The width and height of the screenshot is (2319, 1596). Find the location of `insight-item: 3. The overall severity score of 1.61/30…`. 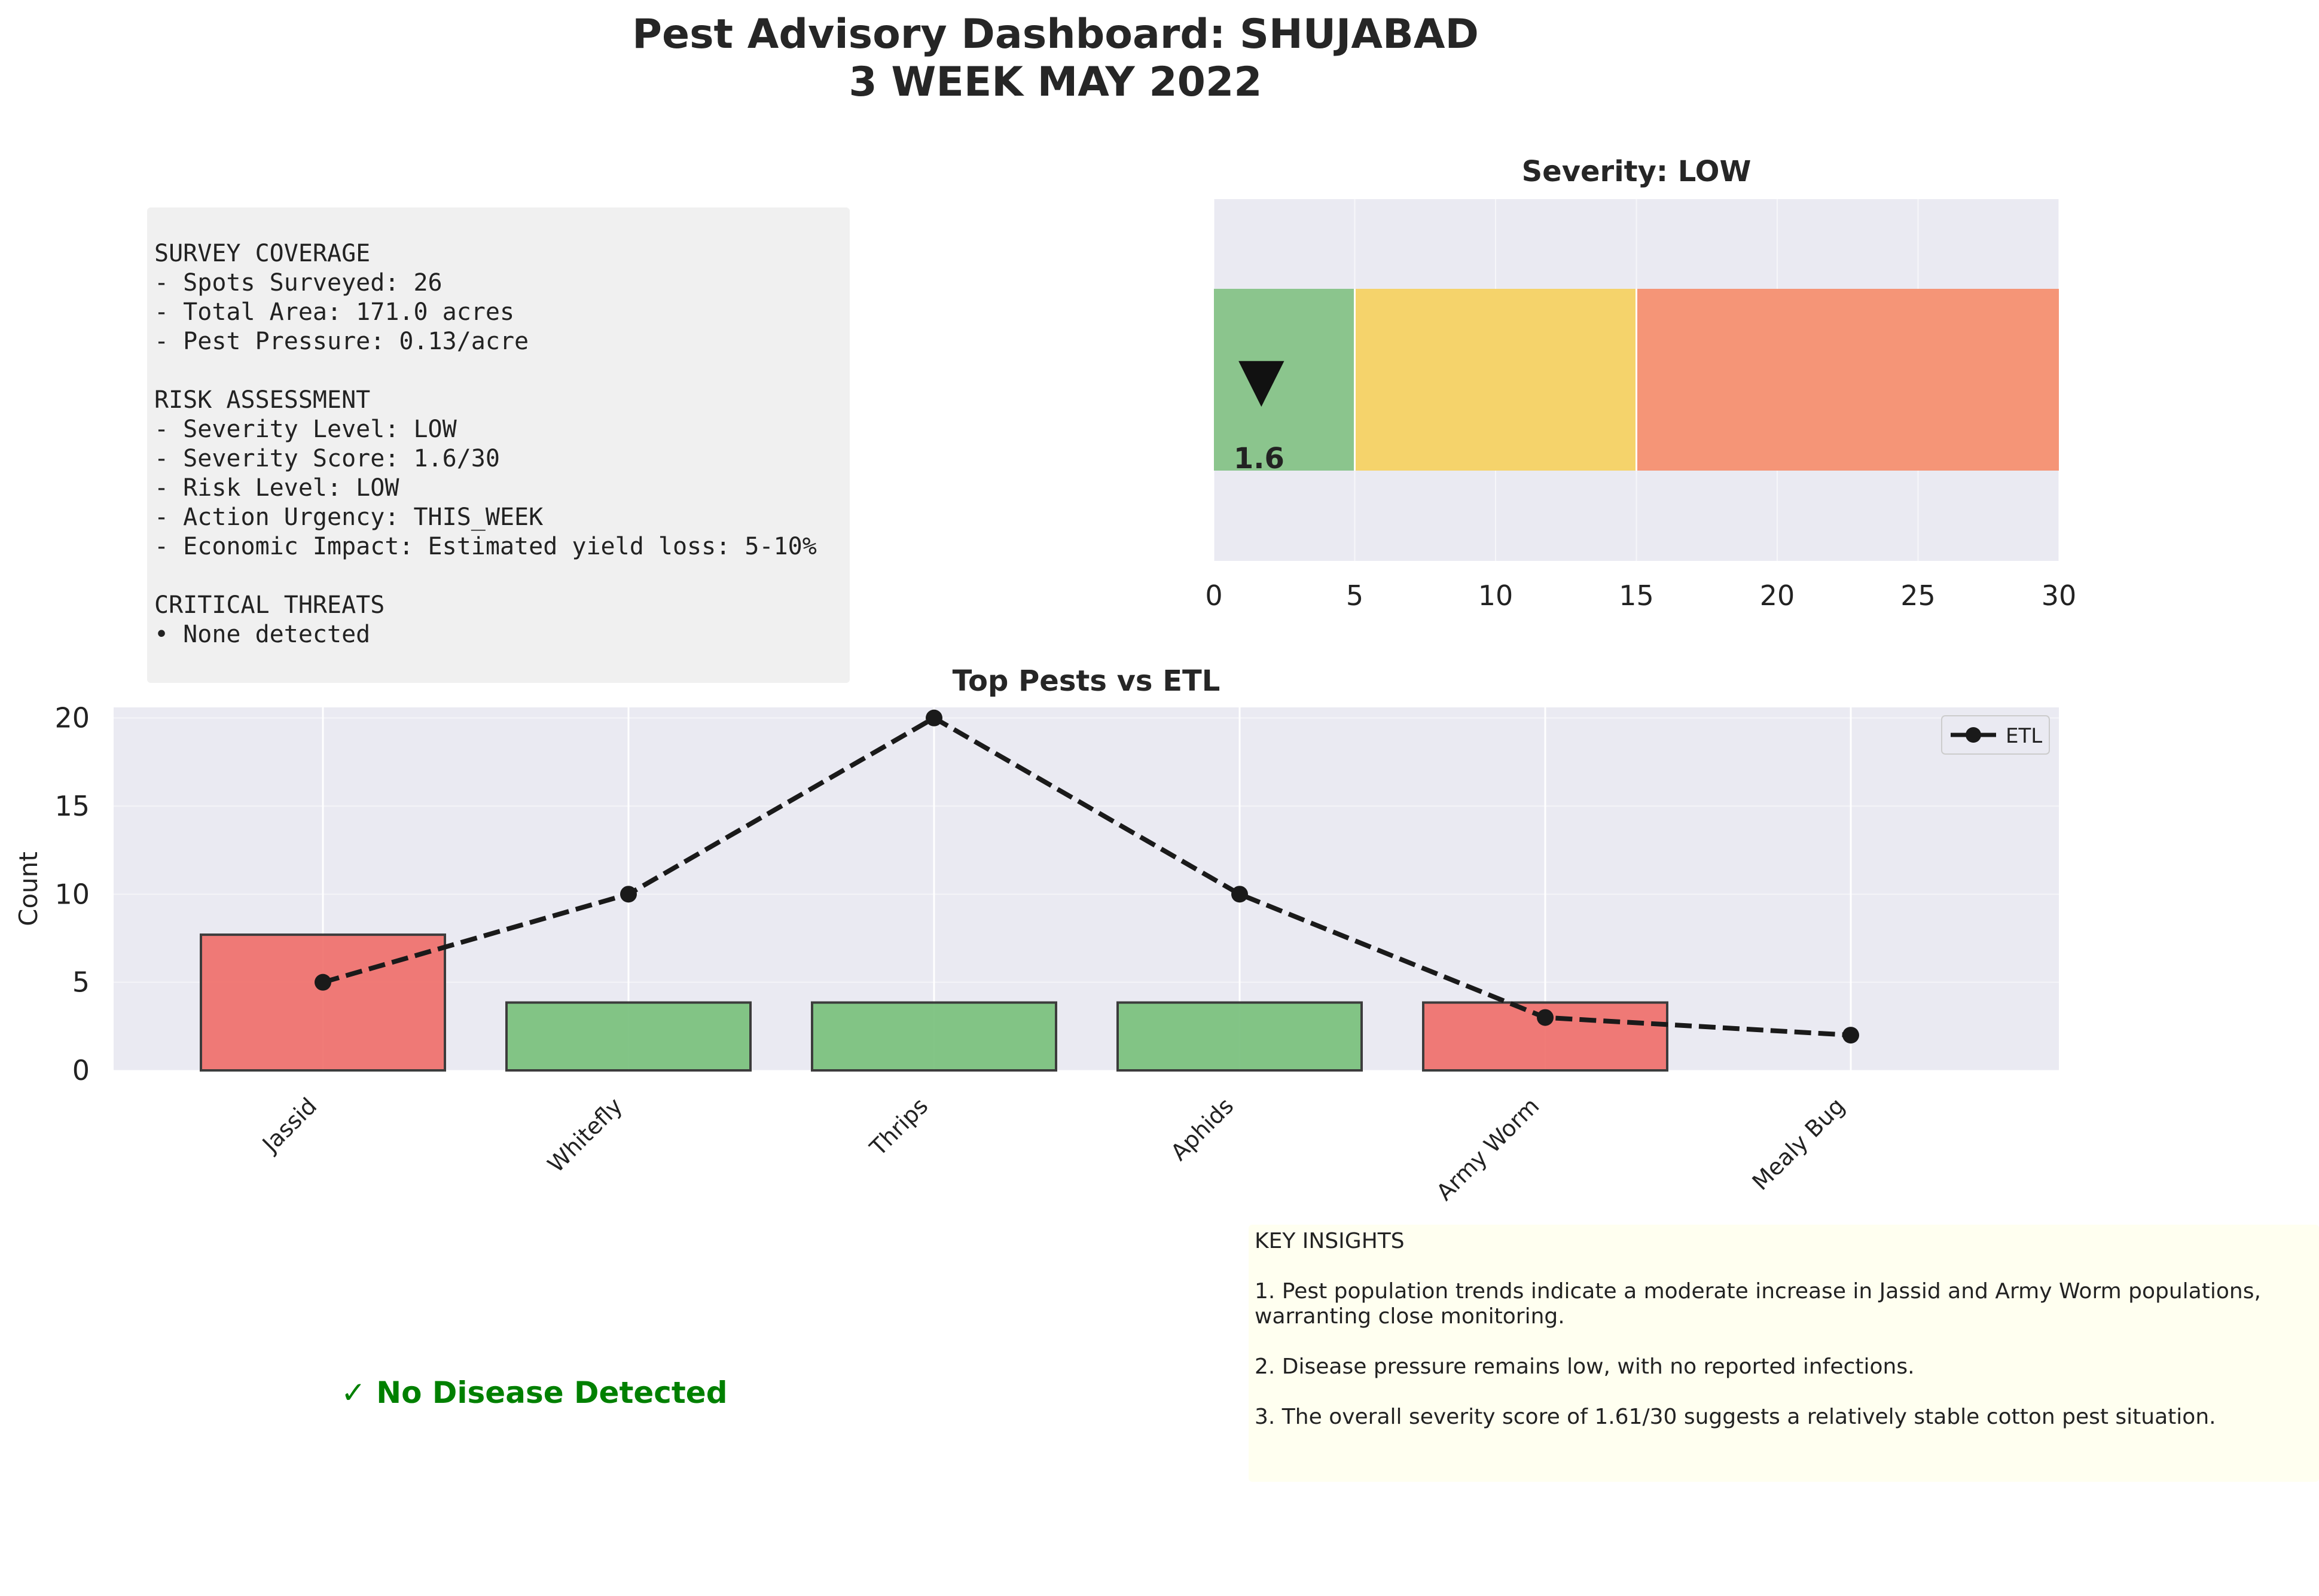

insight-item: 3. The overall severity score of 1.61/30… is located at coordinates (1735, 1417).